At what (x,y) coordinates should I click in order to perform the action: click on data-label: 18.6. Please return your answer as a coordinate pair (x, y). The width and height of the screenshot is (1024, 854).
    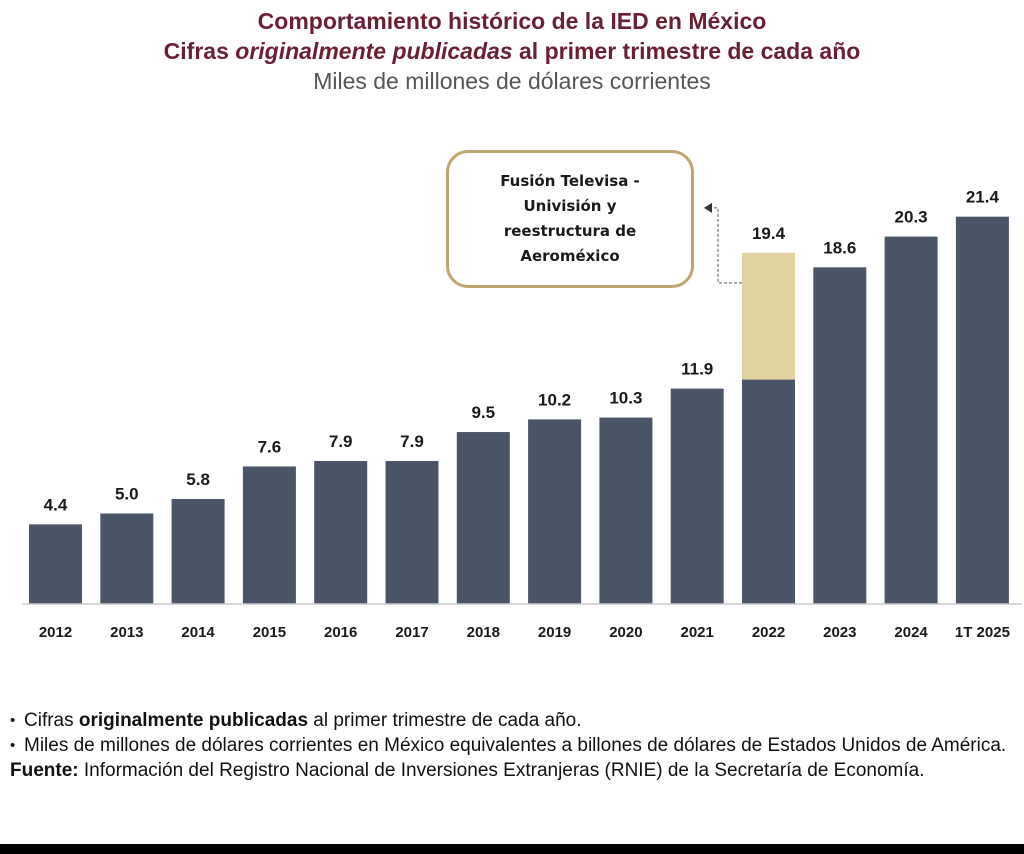
    Looking at the image, I should click on (839, 247).